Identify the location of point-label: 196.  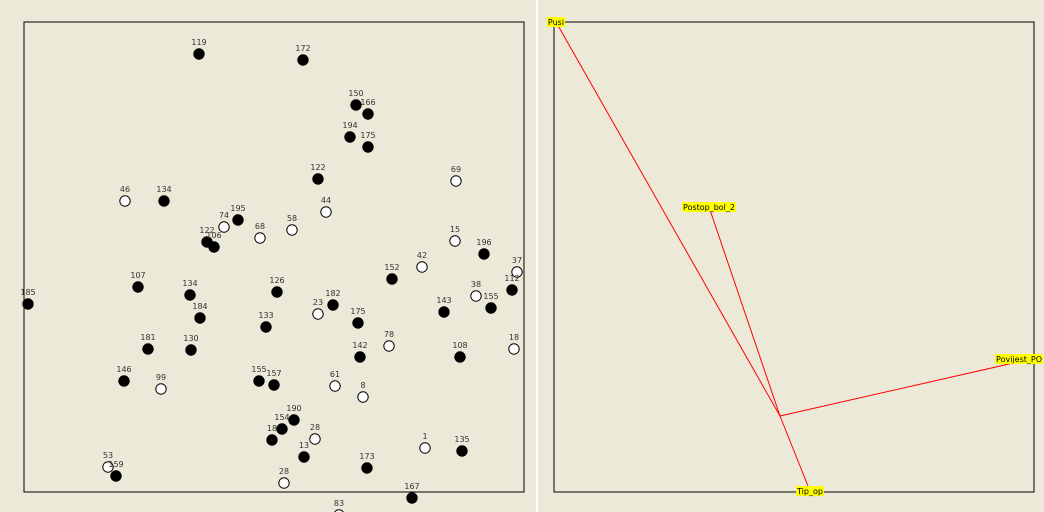
(483, 242).